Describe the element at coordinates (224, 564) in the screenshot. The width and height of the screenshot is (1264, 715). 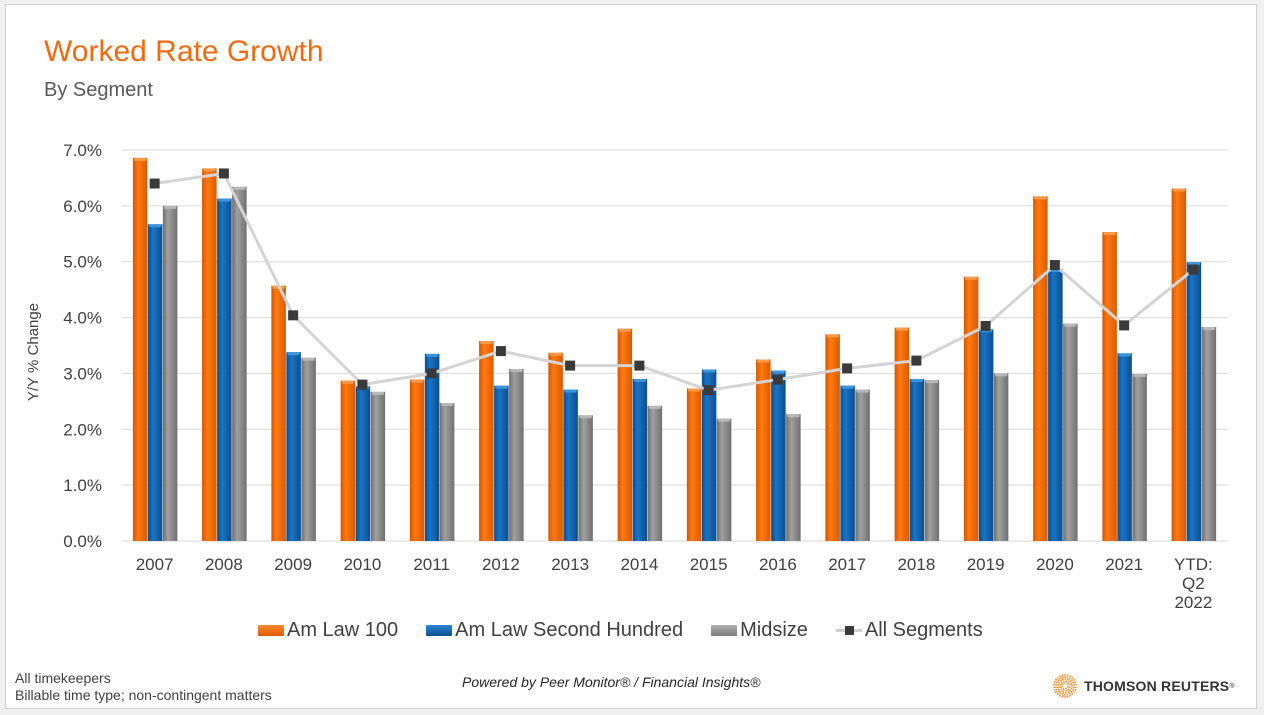
I see `x-tick-label: 2008` at that location.